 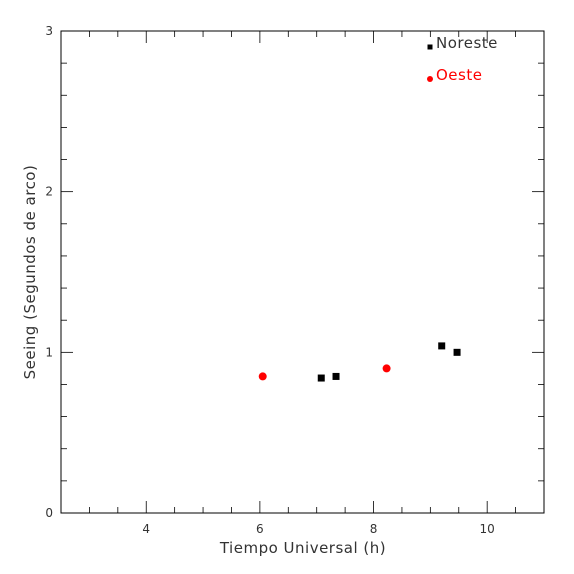 I want to click on legend-label-oeste: Oeste, so click(x=459, y=75).